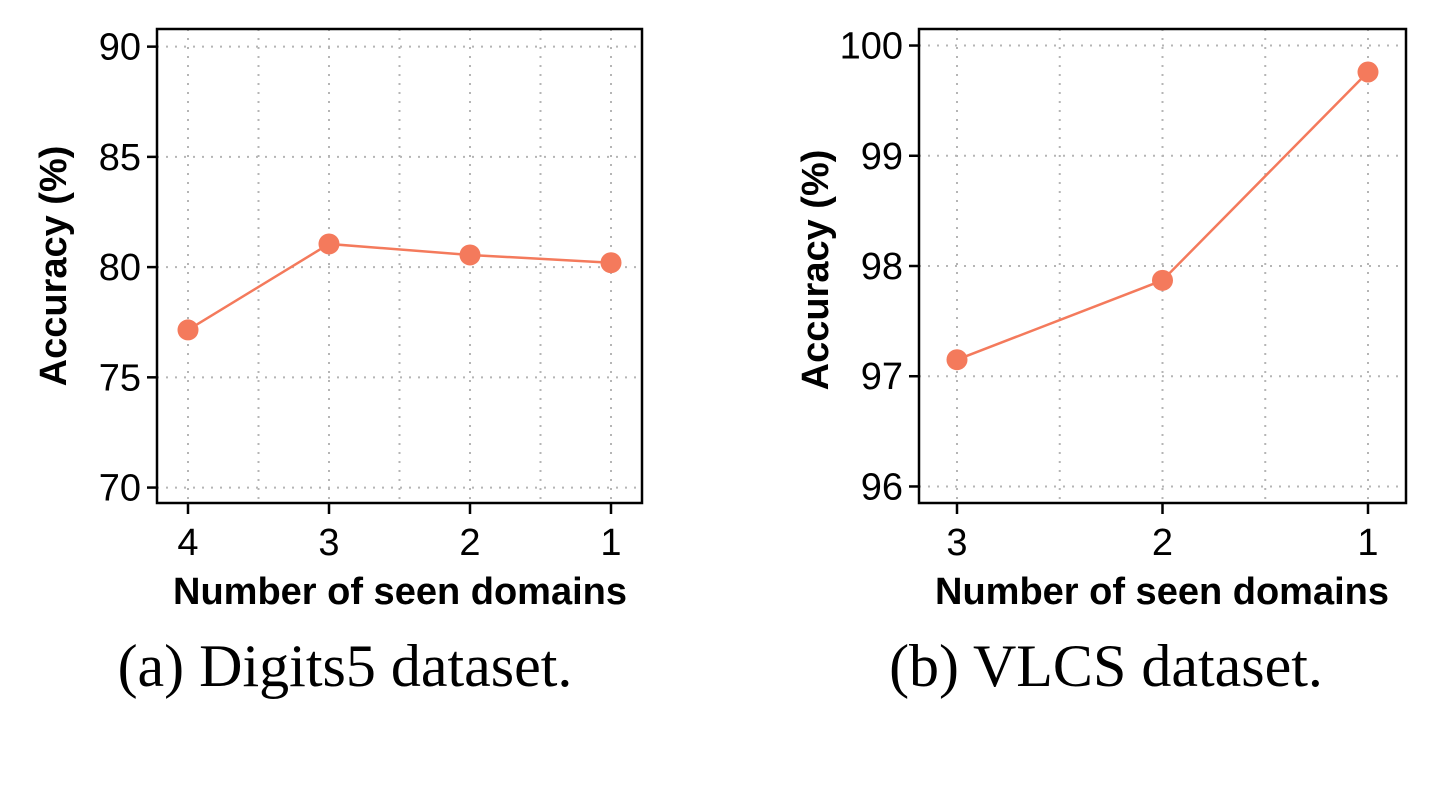 The height and width of the screenshot is (792, 1440). What do you see at coordinates (882, 377) in the screenshot?
I see `y-tick-label: 97` at bounding box center [882, 377].